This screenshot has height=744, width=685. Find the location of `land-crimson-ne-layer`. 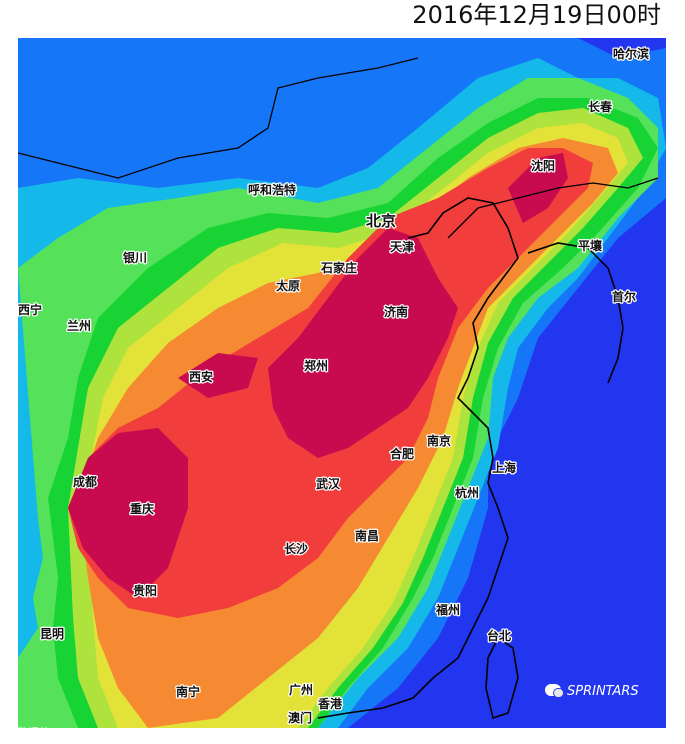

land-crimson-ne-layer is located at coordinates (538, 188).